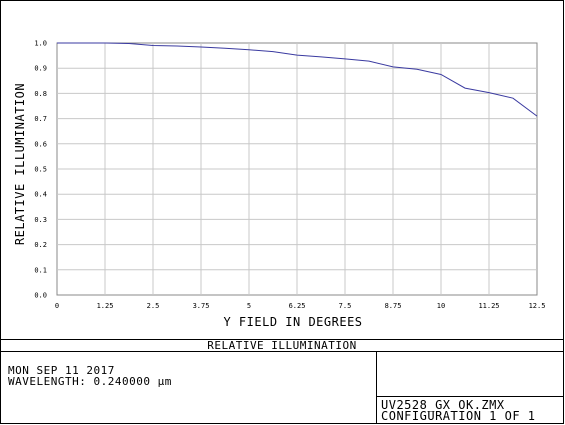 The image size is (565, 425). What do you see at coordinates (40, 119) in the screenshot?
I see `y-tick-label: 0.7` at bounding box center [40, 119].